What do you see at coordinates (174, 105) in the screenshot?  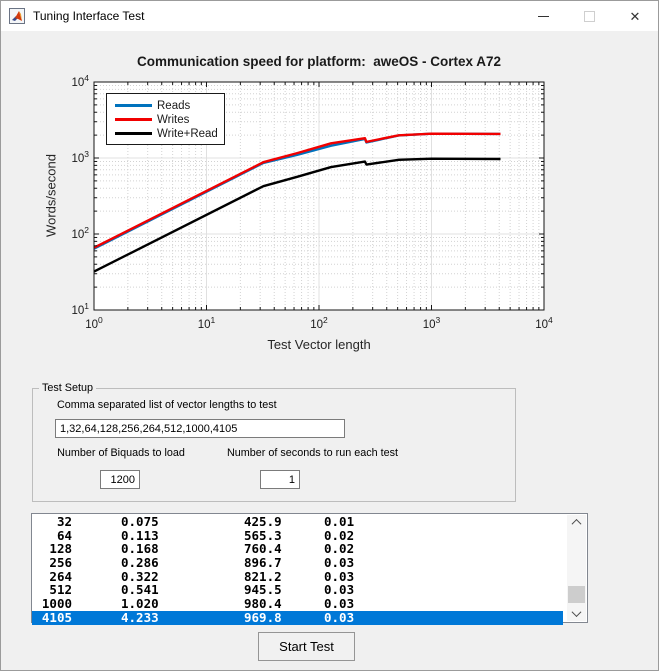 I see `legend-label: Reads` at bounding box center [174, 105].